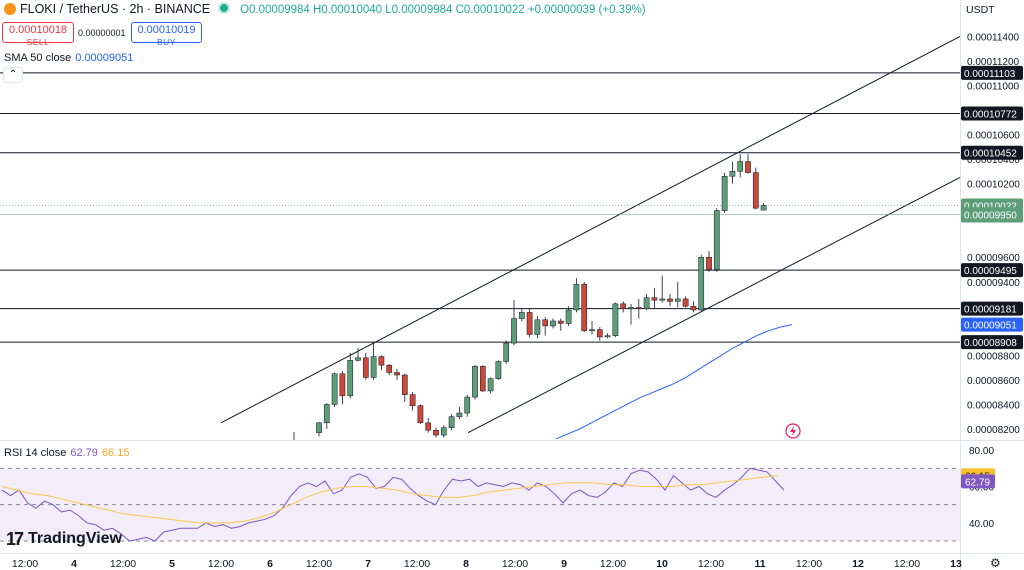 The image size is (1024, 570). I want to click on collapse-legend-button: ⌃, so click(13, 75).